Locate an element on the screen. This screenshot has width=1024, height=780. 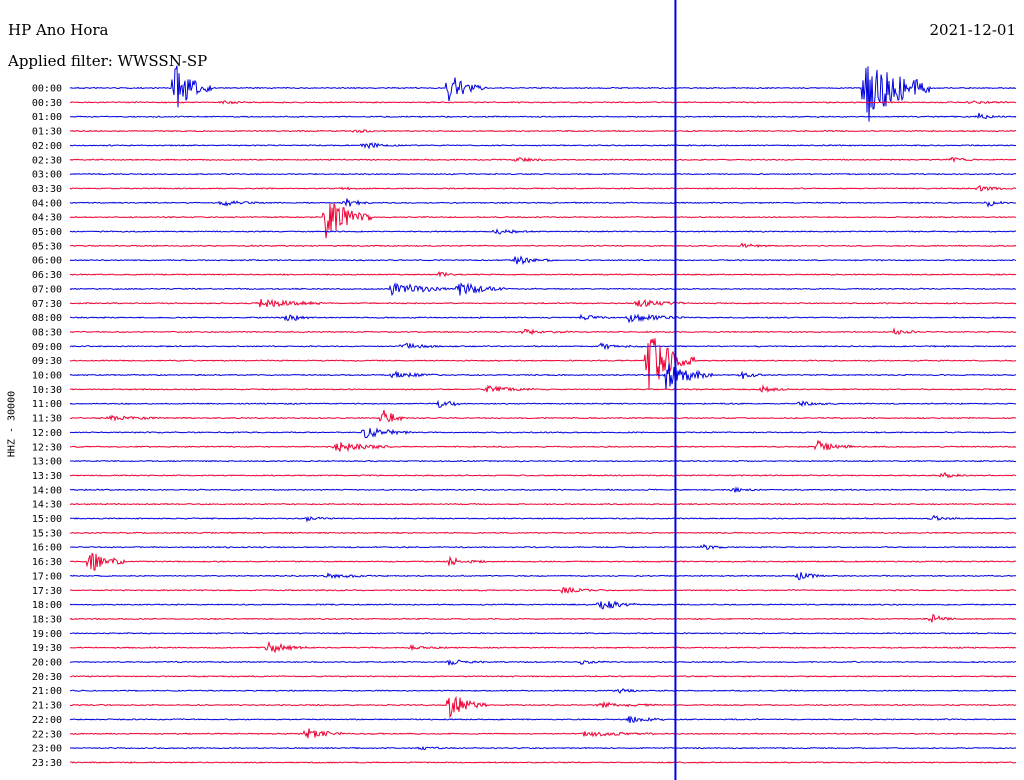
time-tick-label: 21:30 is located at coordinates (47, 706).